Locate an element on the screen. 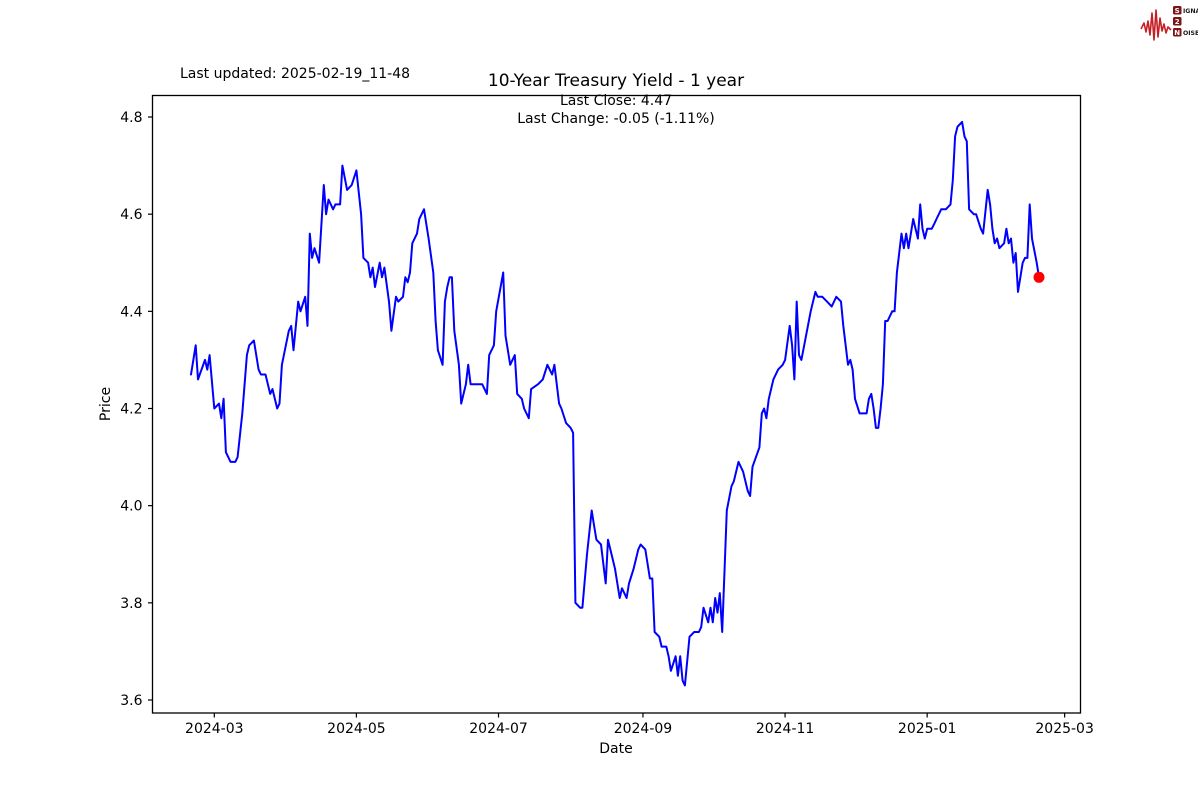 The image size is (1200, 800). logo-badge-s is located at coordinates (1177, 10).